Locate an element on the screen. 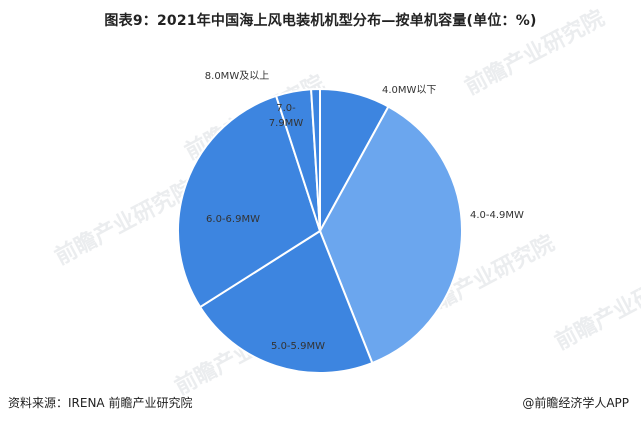 This screenshot has width=641, height=424. chart-title: 图表9：2021年中国海上风电装机机型分布—按单机容量(单位：%) is located at coordinates (320, 21).